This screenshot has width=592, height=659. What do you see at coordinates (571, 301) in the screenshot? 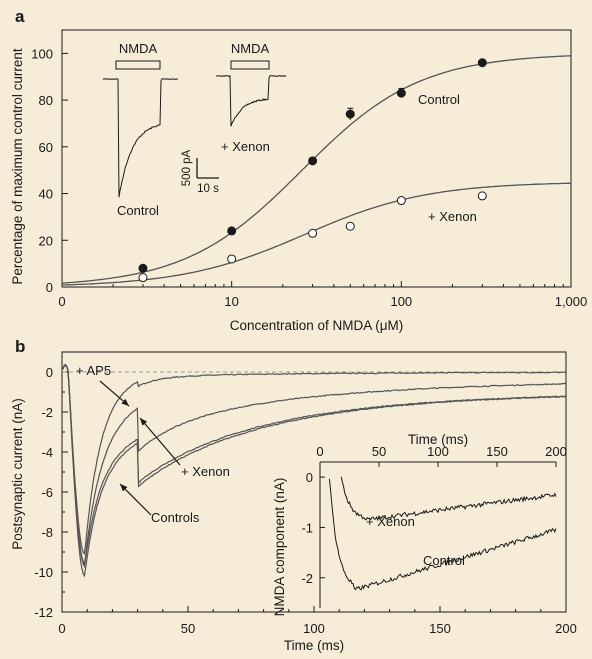
I see `panel-a-x-tick-label: 1,000` at bounding box center [571, 301].